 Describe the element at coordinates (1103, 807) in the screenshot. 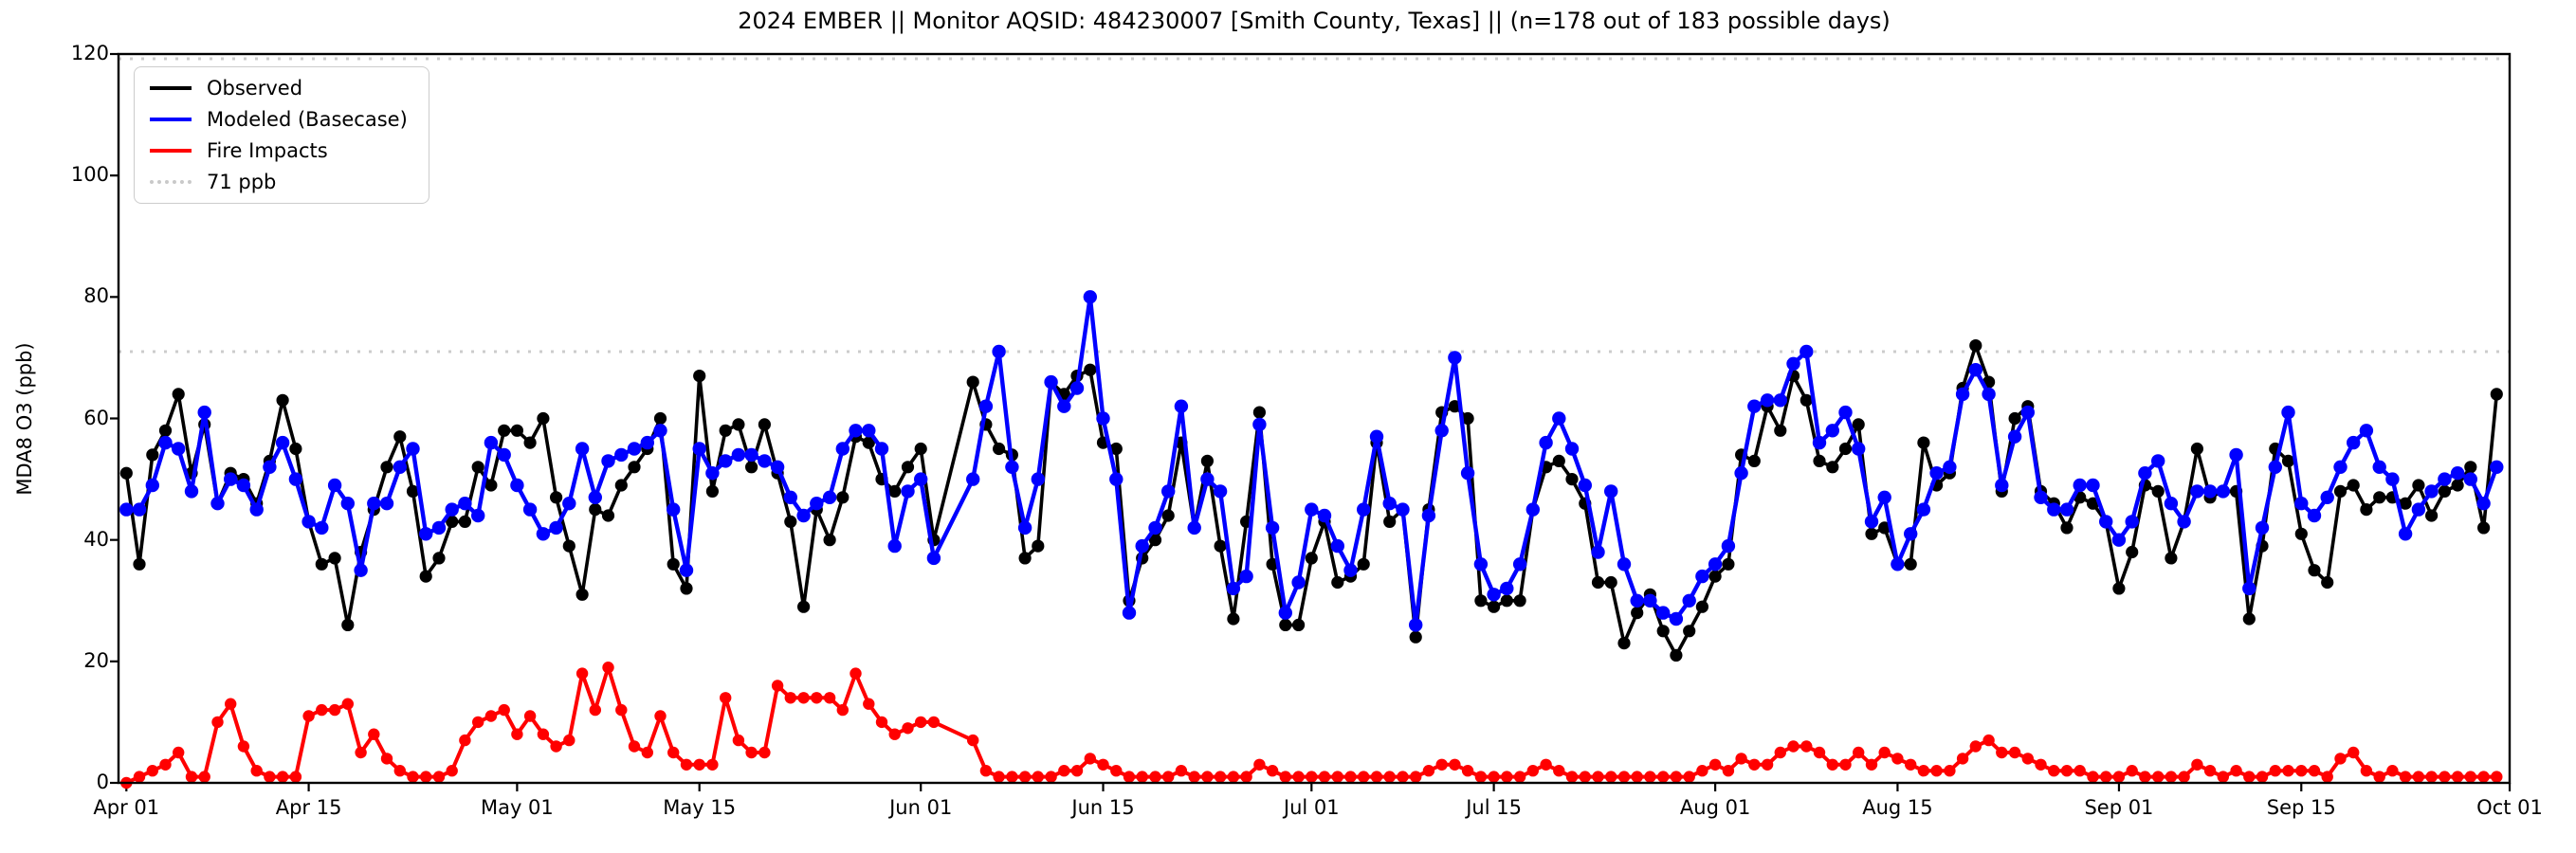

I see `x-tick-label: Jun 15` at that location.